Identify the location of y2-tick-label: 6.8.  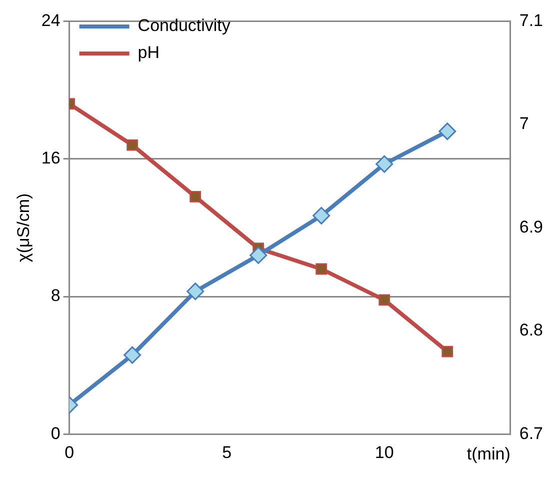
(531, 330).